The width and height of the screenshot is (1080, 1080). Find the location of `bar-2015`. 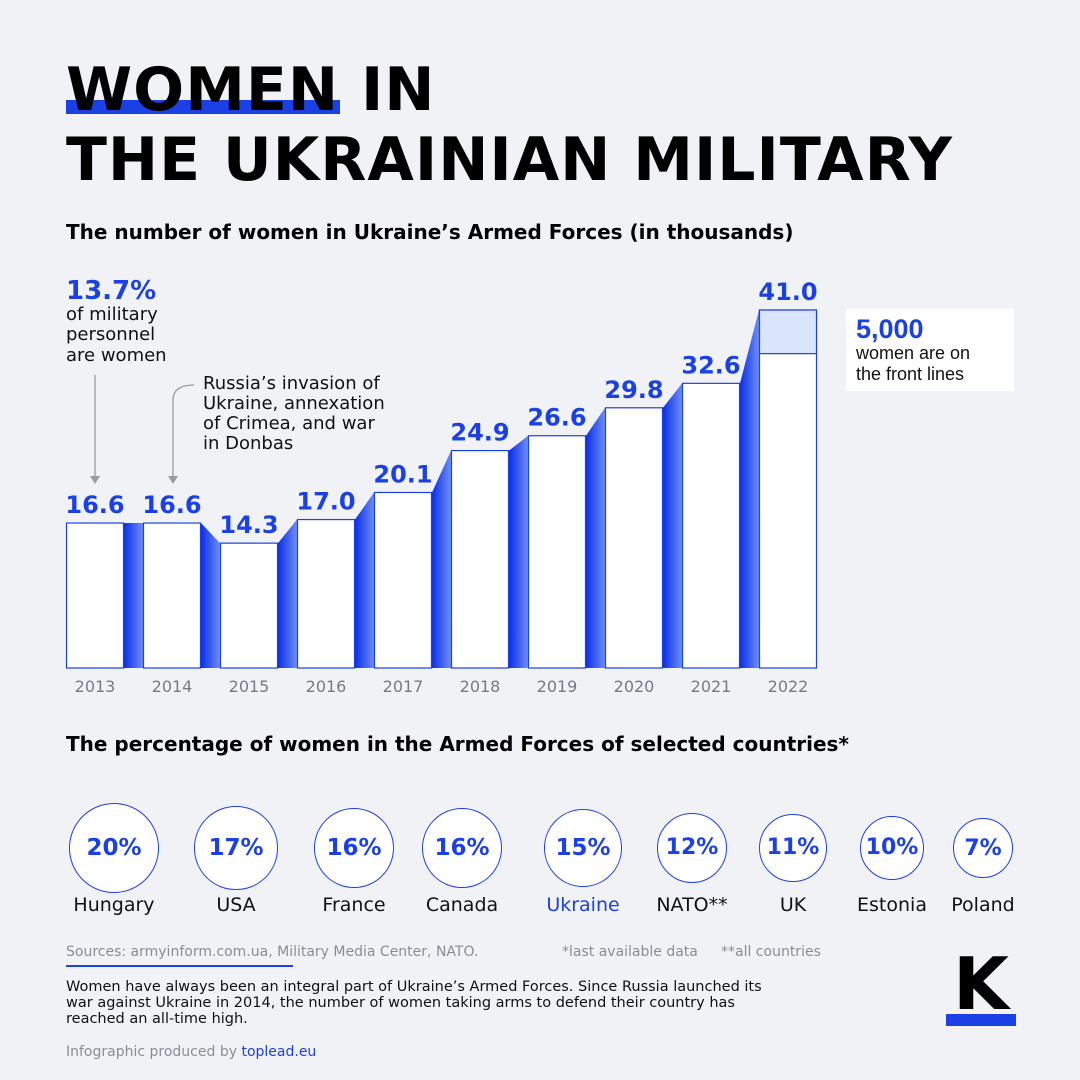

bar-2015 is located at coordinates (249, 605).